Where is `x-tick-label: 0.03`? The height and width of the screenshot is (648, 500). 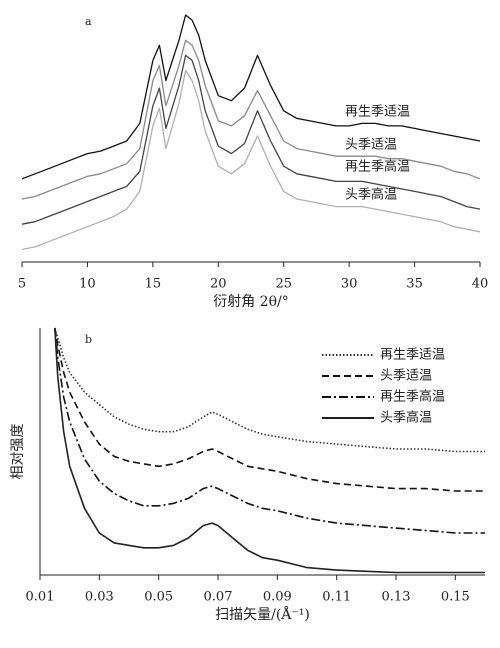
x-tick-label: 0.03 is located at coordinates (99, 597).